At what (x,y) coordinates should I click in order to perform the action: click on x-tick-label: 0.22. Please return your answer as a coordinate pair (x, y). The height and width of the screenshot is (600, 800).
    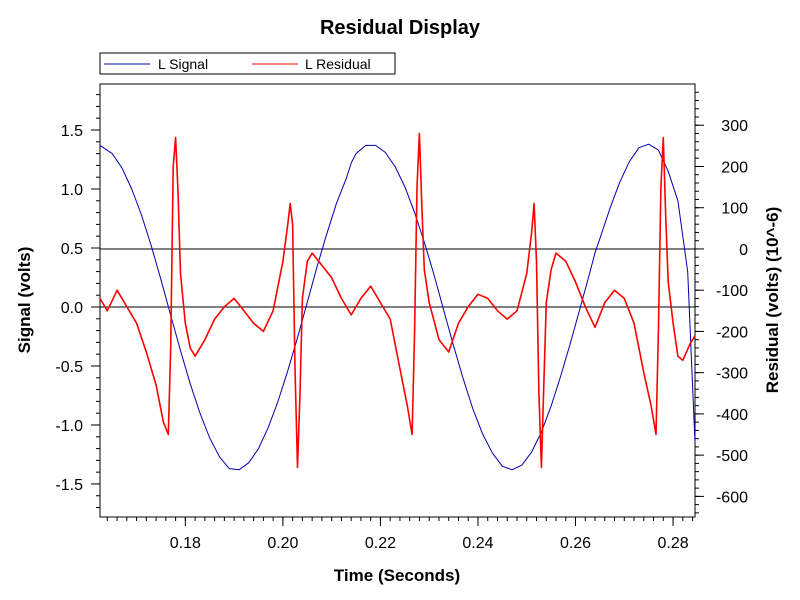
    Looking at the image, I should click on (380, 543).